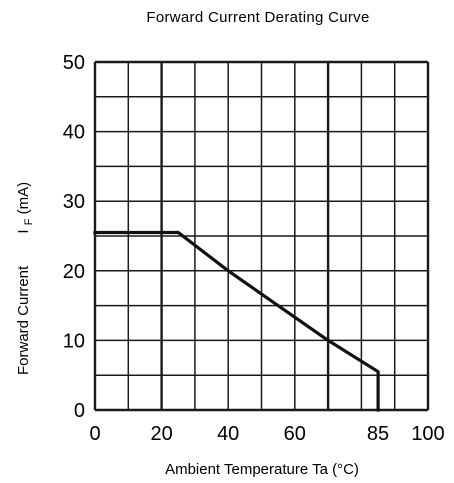  I want to click on x-tick-label: 40, so click(228, 434).